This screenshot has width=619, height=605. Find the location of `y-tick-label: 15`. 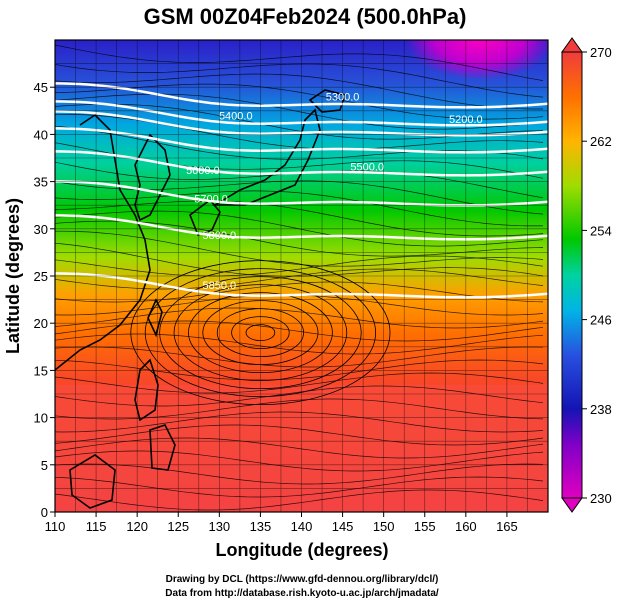

y-tick-label: 15 is located at coordinates (41, 370).